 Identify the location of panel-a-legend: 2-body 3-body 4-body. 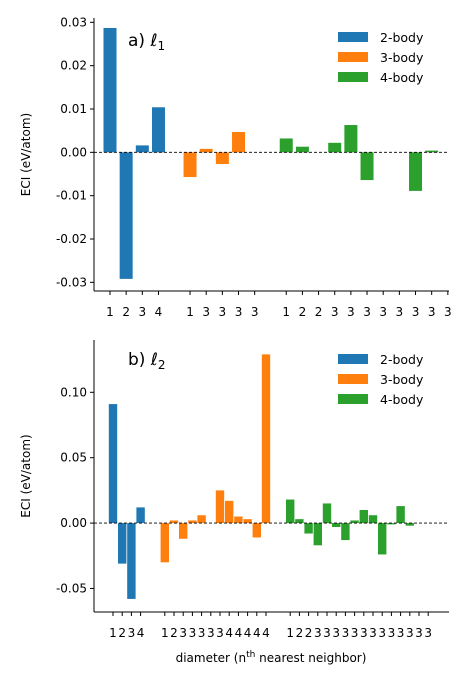
(381, 57).